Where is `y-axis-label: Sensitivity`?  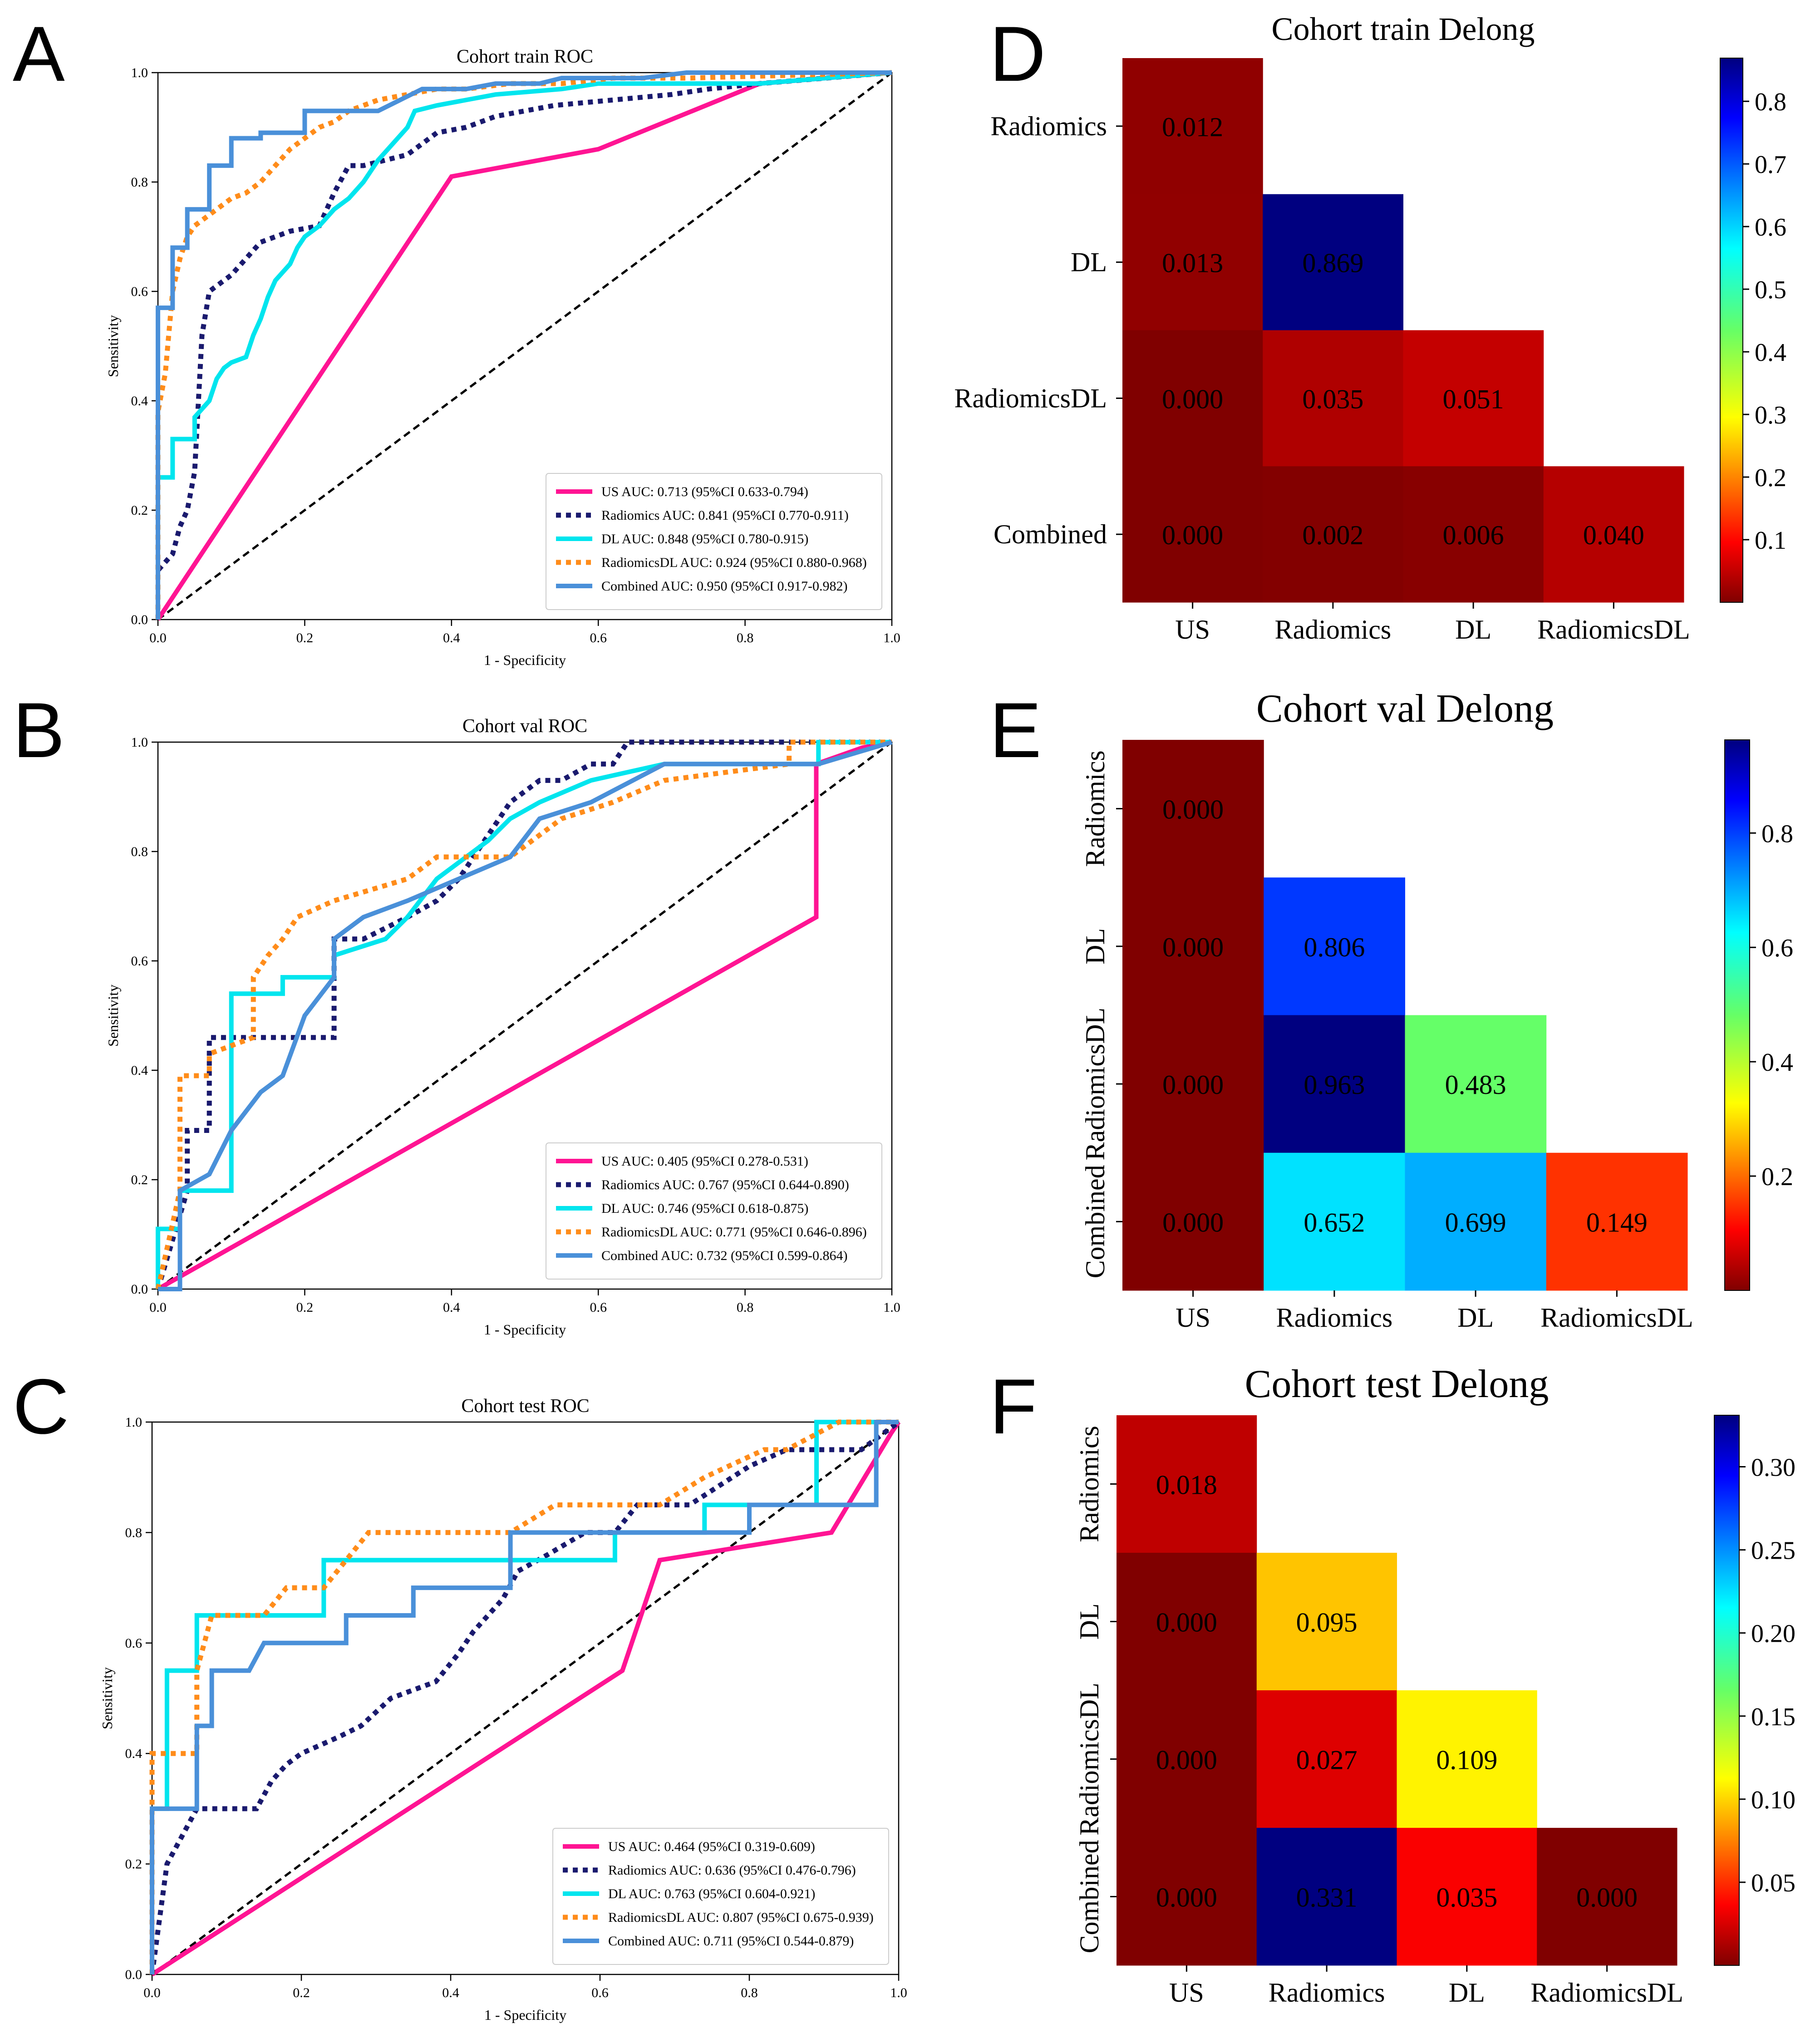
y-axis-label: Sensitivity is located at coordinates (113, 346).